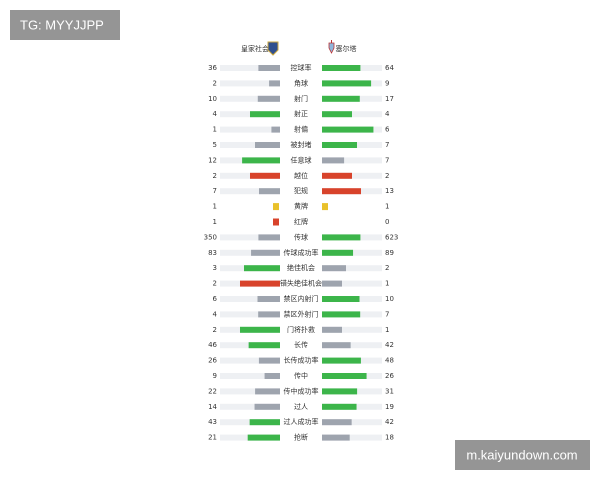 The image size is (600, 480). What do you see at coordinates (387, 130) in the screenshot?
I see `away-value: 6` at bounding box center [387, 130].